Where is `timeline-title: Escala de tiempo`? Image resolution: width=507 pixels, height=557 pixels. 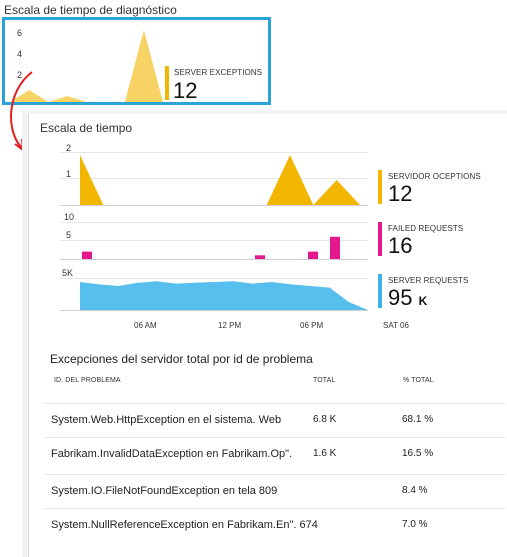
timeline-title: Escala de tiempo is located at coordinates (86, 128).